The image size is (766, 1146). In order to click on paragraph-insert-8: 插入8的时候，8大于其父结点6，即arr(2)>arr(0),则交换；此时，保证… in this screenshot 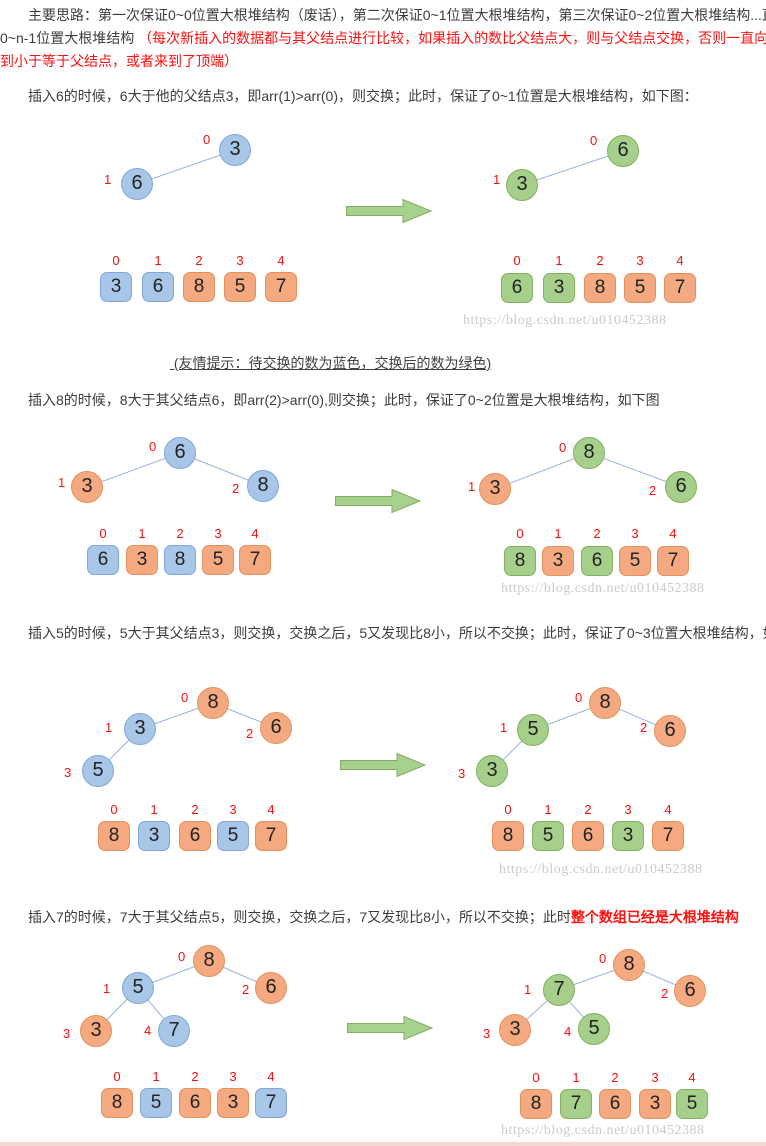, I will do `click(383, 400)`.